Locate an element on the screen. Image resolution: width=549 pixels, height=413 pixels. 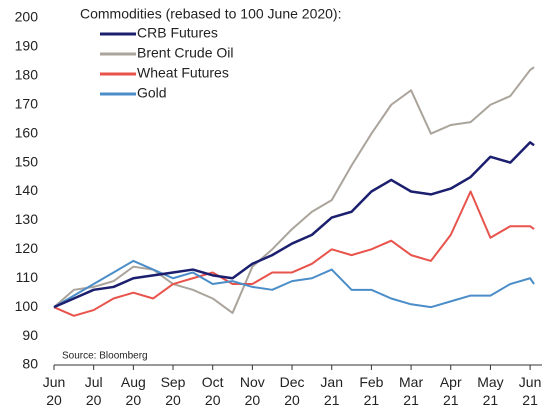
y-tick-label: 130 is located at coordinates (27, 219).